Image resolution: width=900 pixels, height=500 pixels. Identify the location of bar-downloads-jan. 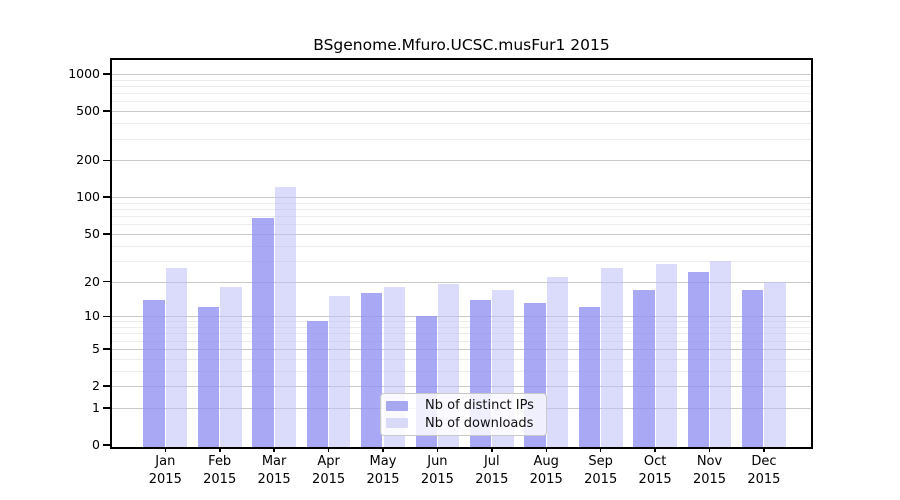
(176, 357).